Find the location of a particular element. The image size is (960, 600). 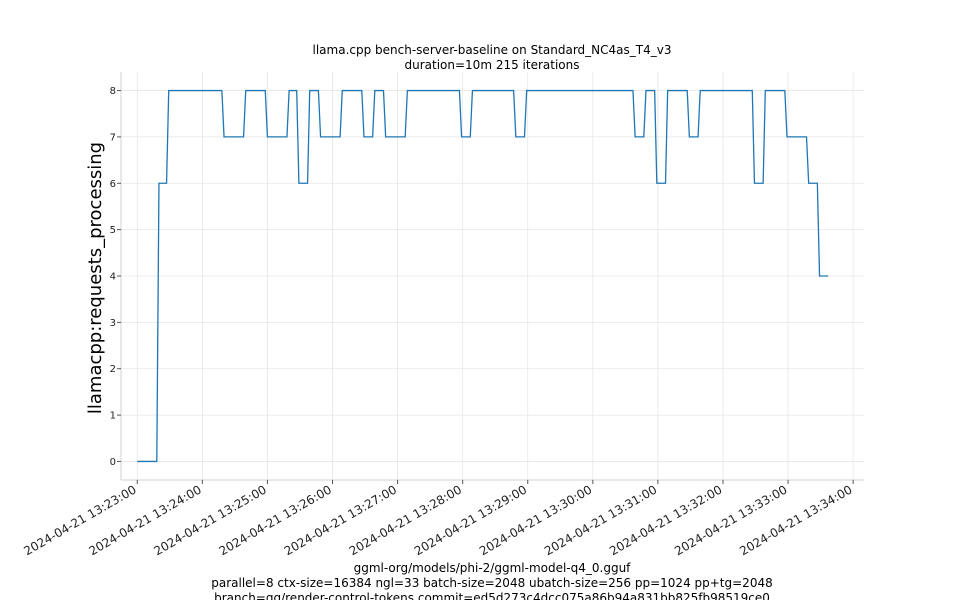

y-axis-label: llamacpp:requests_processing is located at coordinates (95, 278).